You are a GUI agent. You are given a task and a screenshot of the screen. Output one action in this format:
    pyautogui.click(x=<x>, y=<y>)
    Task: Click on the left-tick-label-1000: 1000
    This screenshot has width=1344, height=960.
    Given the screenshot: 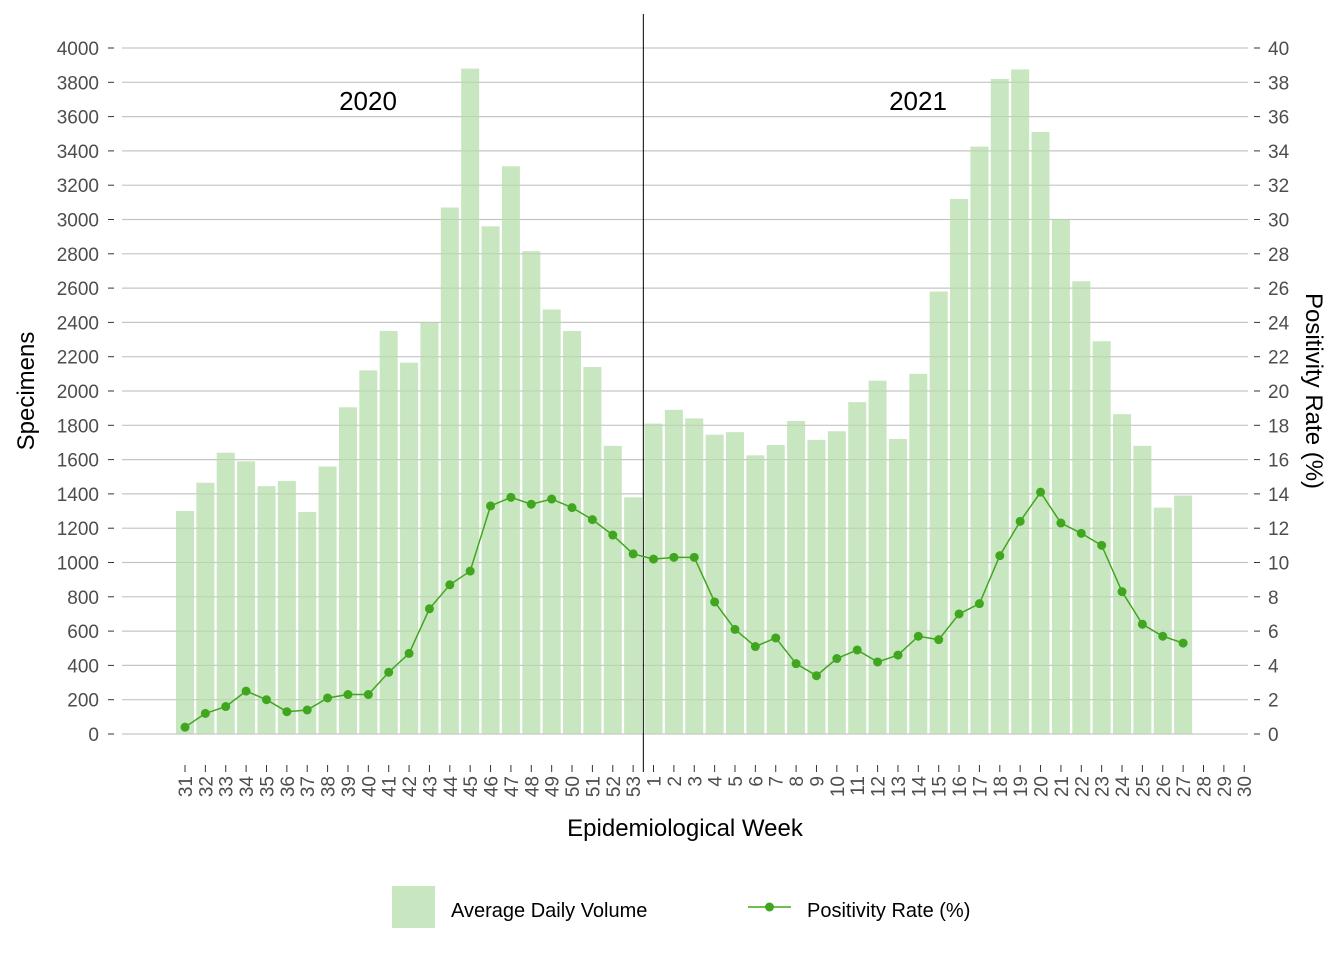 What is the action you would take?
    pyautogui.click(x=78, y=564)
    